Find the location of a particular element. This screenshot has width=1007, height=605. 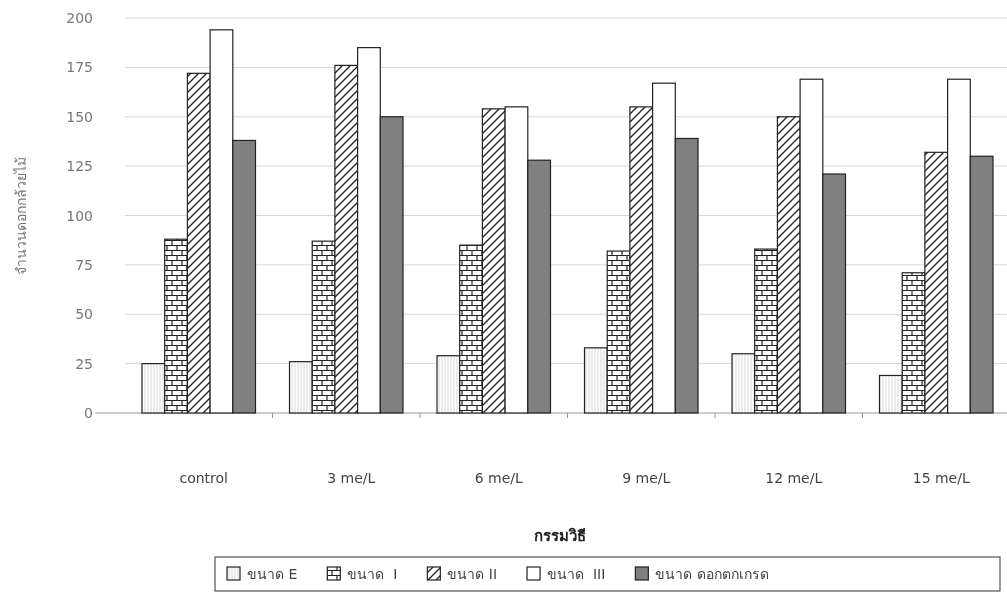

x-tick-label: 12 me/L is located at coordinates (794, 478).